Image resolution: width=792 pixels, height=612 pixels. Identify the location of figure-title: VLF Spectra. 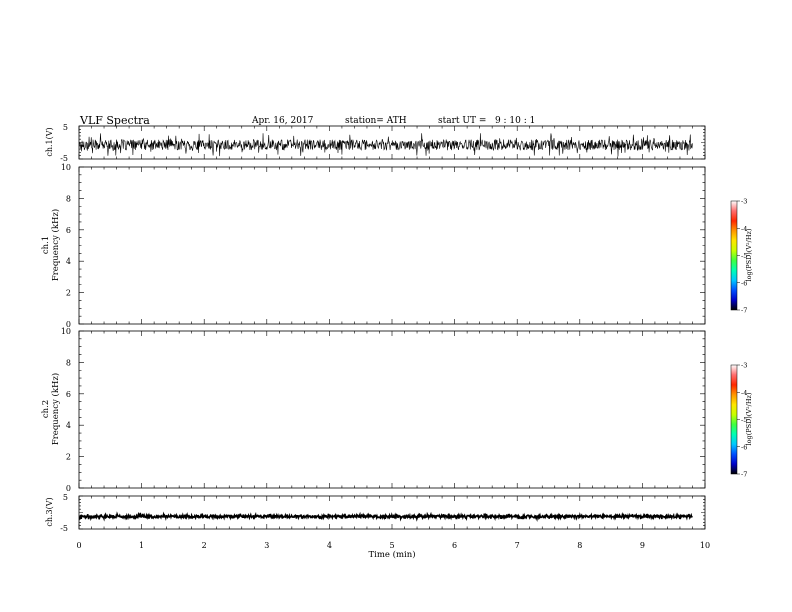
(115, 120).